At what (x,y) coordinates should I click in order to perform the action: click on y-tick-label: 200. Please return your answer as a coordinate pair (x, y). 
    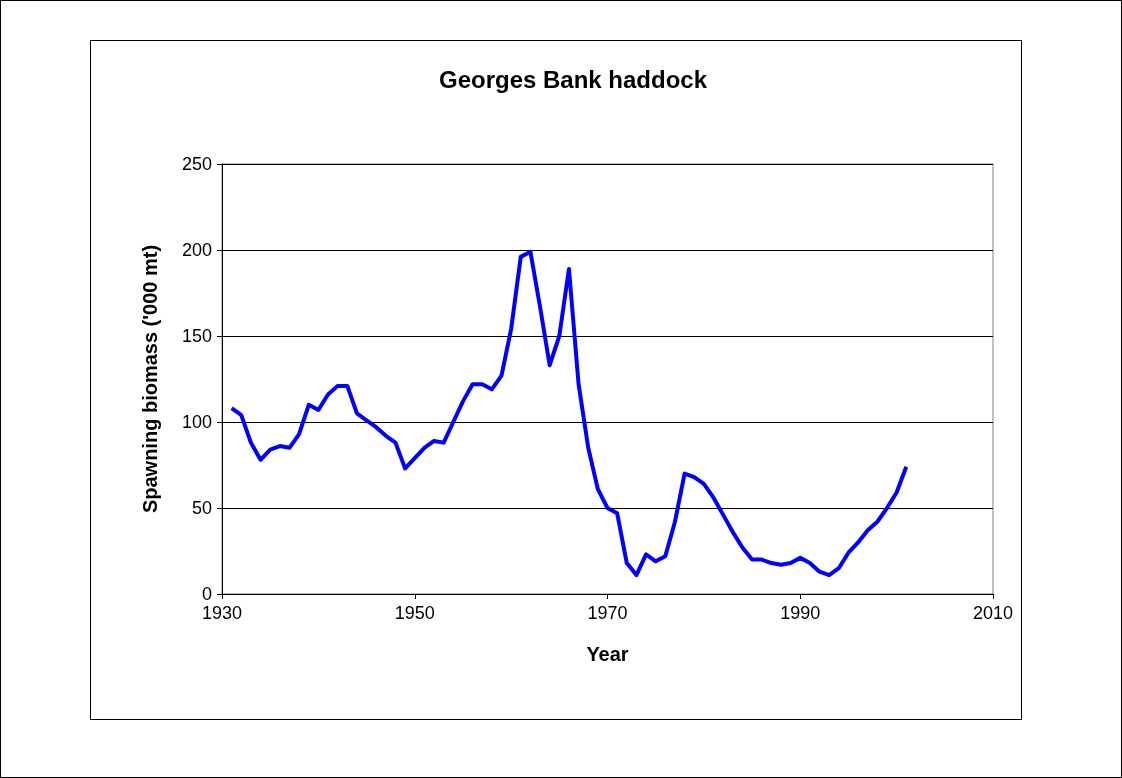
    Looking at the image, I should click on (196, 250).